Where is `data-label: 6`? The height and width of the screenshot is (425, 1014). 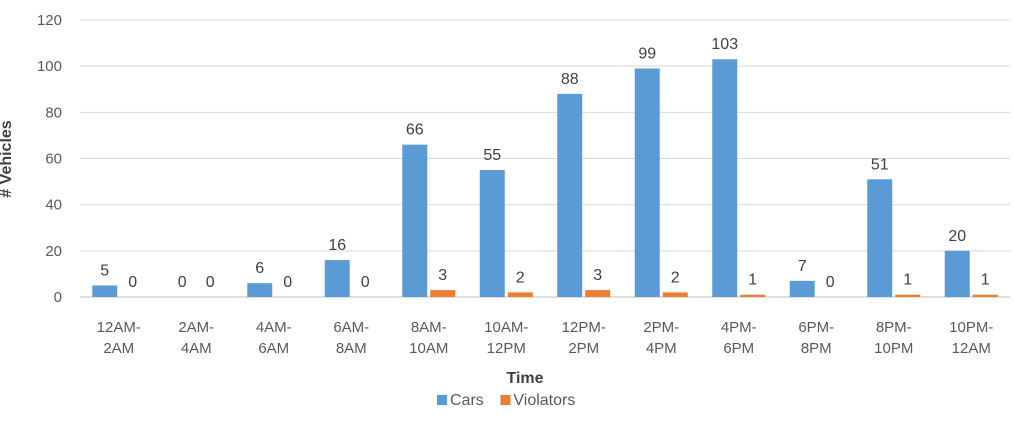 data-label: 6 is located at coordinates (259, 268).